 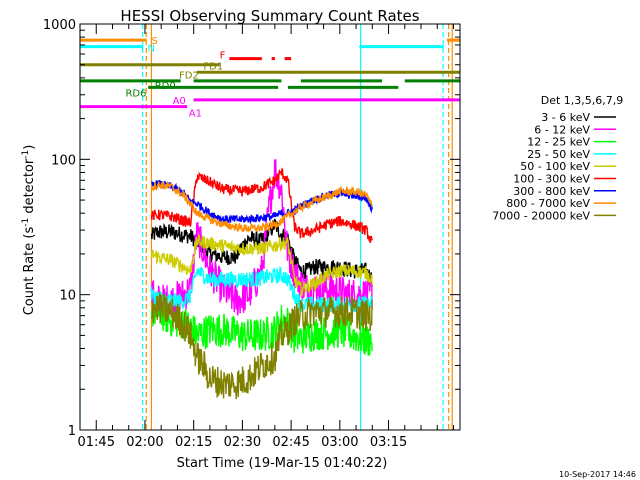 What do you see at coordinates (555, 166) in the screenshot?
I see `legend-label-50-100-kev: 50 - 100 keV` at bounding box center [555, 166].